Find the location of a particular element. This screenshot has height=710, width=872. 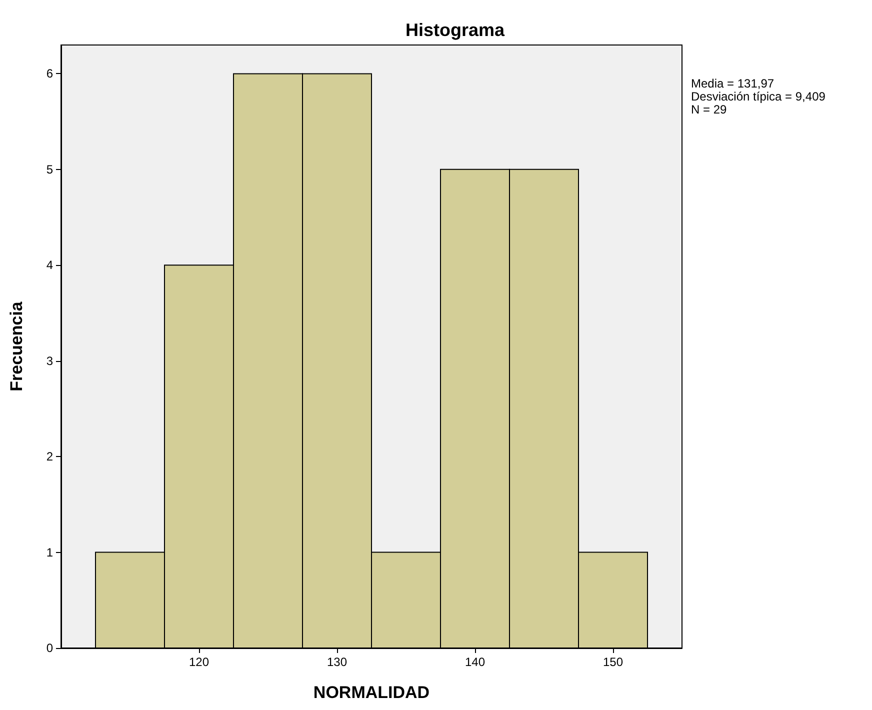

y-tick-label: 0 is located at coordinates (50, 648).